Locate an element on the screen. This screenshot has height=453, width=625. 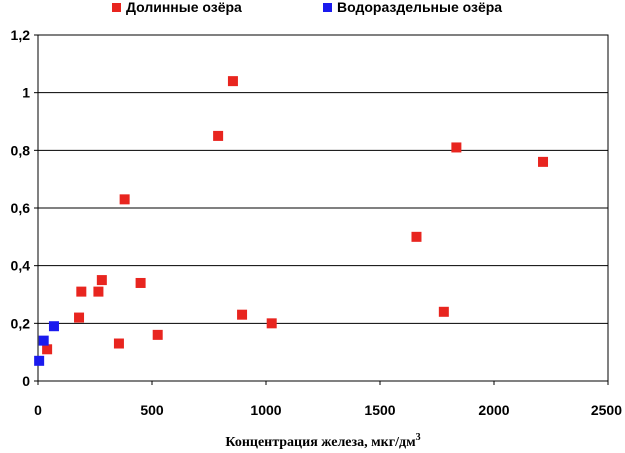
x-tick-label: 500 is located at coordinates (152, 410).